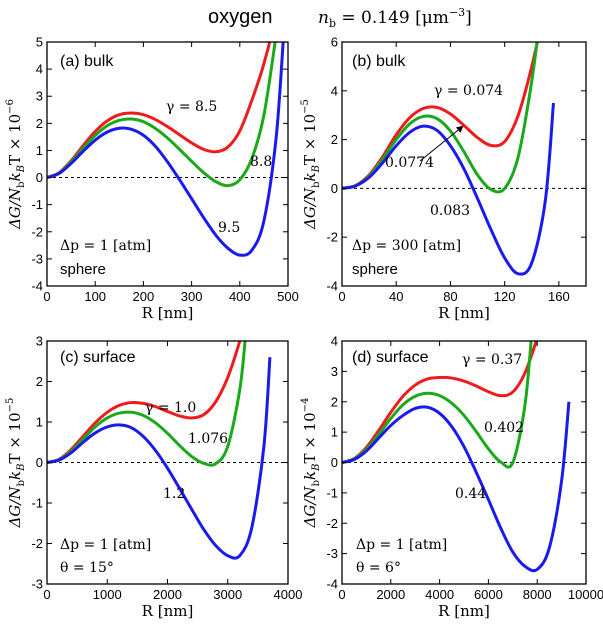 Image resolution: width=603 pixels, height=629 pixels. I want to click on y-tick-label: 5, so click(39, 42).